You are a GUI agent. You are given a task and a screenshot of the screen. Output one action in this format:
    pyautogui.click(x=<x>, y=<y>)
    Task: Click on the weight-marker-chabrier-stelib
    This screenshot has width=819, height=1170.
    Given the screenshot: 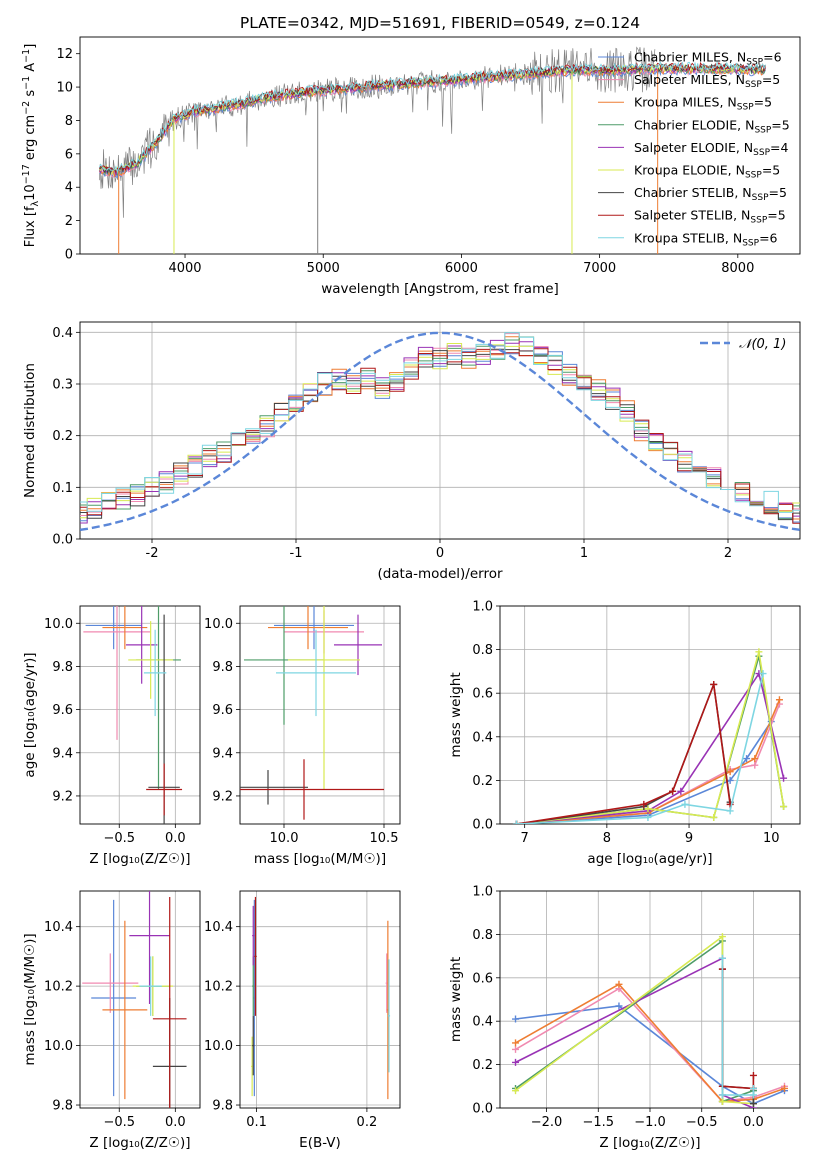 What is the action you would take?
    pyautogui.click(x=753, y=1104)
    